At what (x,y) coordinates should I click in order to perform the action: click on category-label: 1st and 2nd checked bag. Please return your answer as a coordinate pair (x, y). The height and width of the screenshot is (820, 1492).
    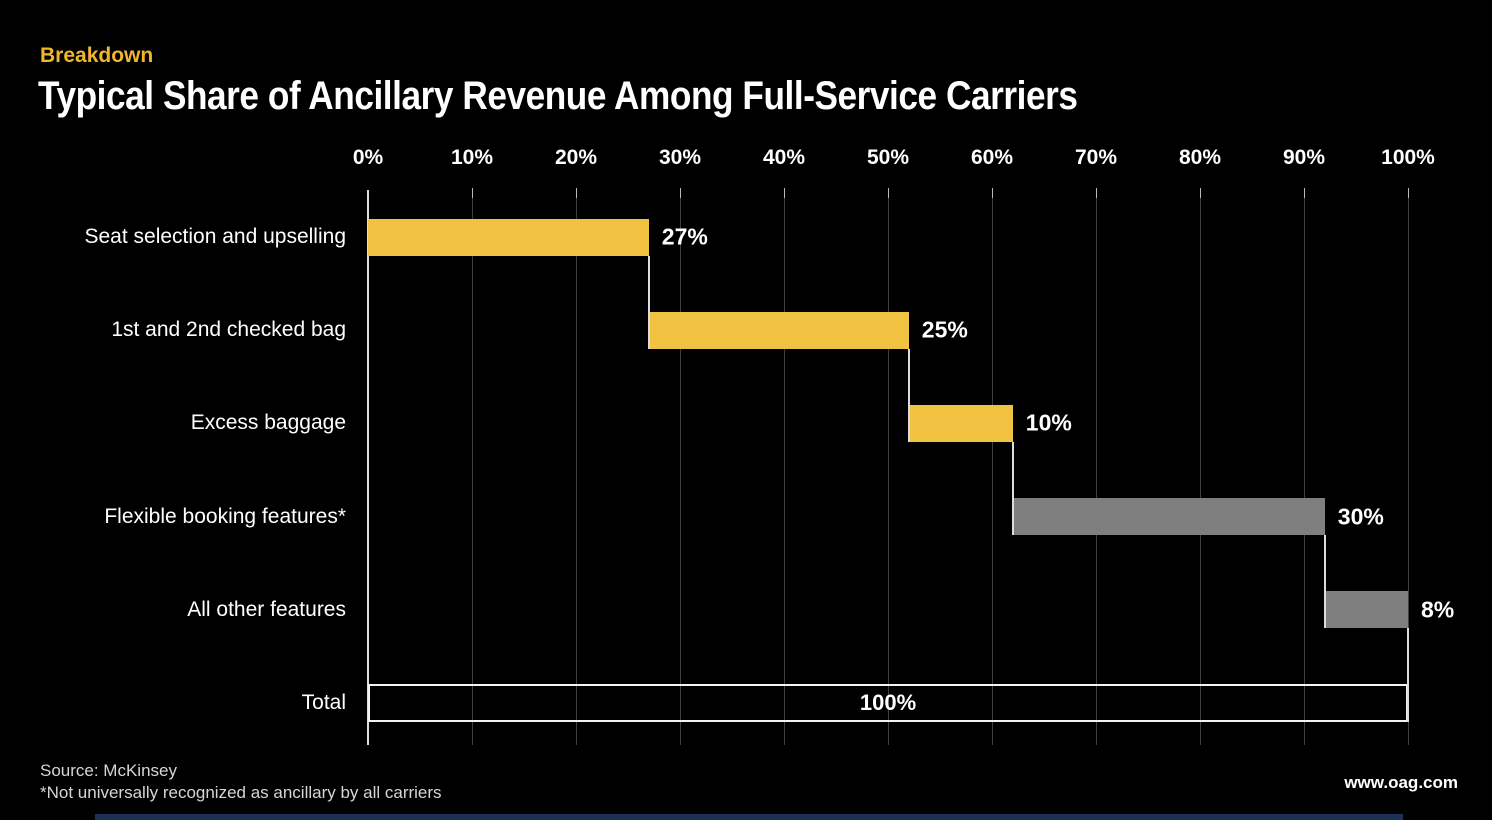
    Looking at the image, I should click on (228, 330).